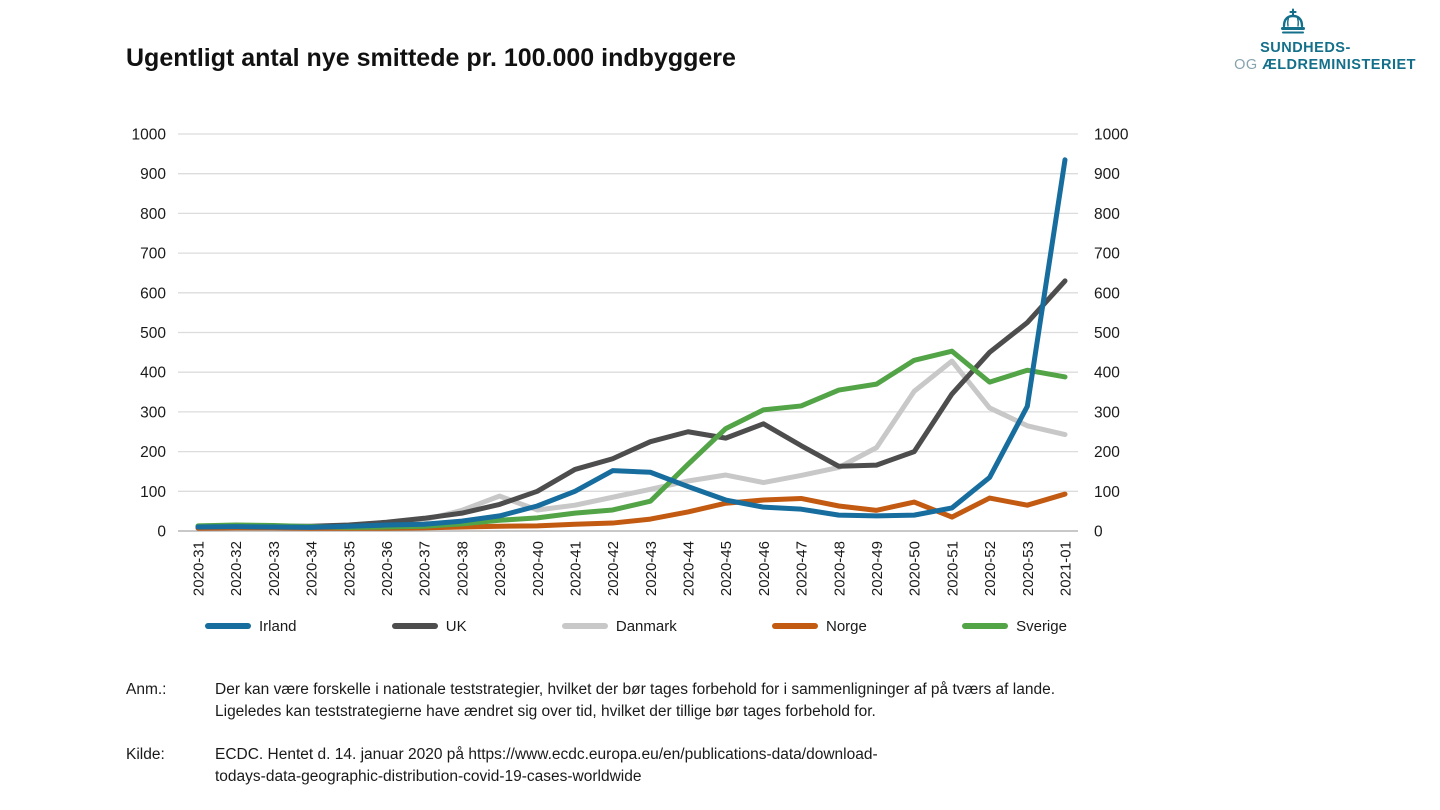 The image size is (1440, 810). I want to click on y-tick-label-left: 600, so click(153, 293).